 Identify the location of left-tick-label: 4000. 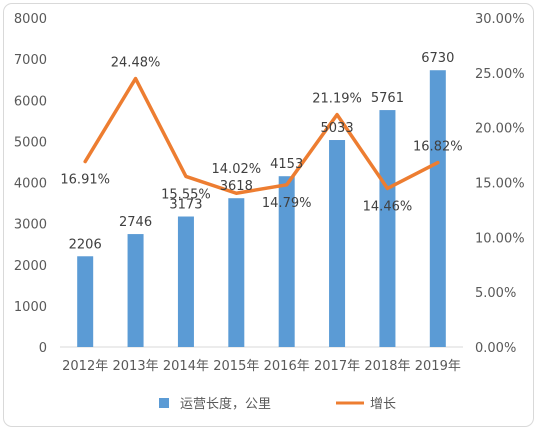
(30, 184).